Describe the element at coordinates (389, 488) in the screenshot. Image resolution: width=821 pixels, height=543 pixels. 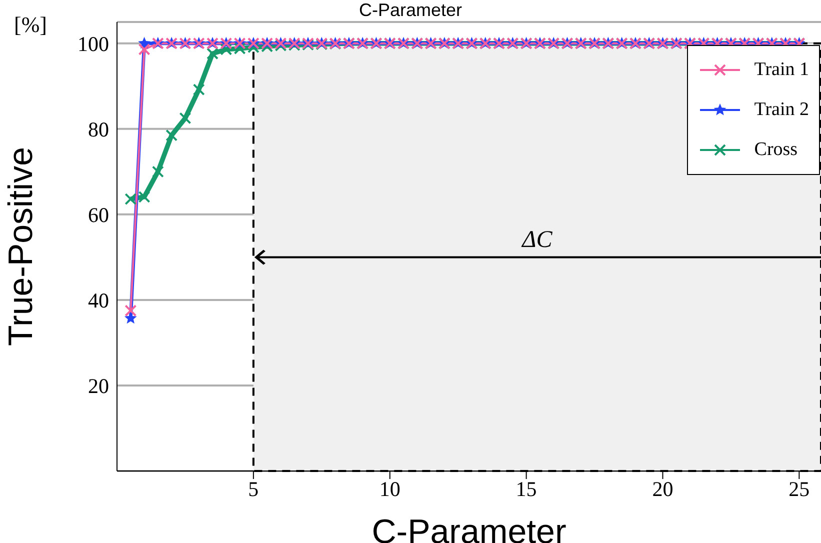
I see `x-tick-label: 10` at that location.